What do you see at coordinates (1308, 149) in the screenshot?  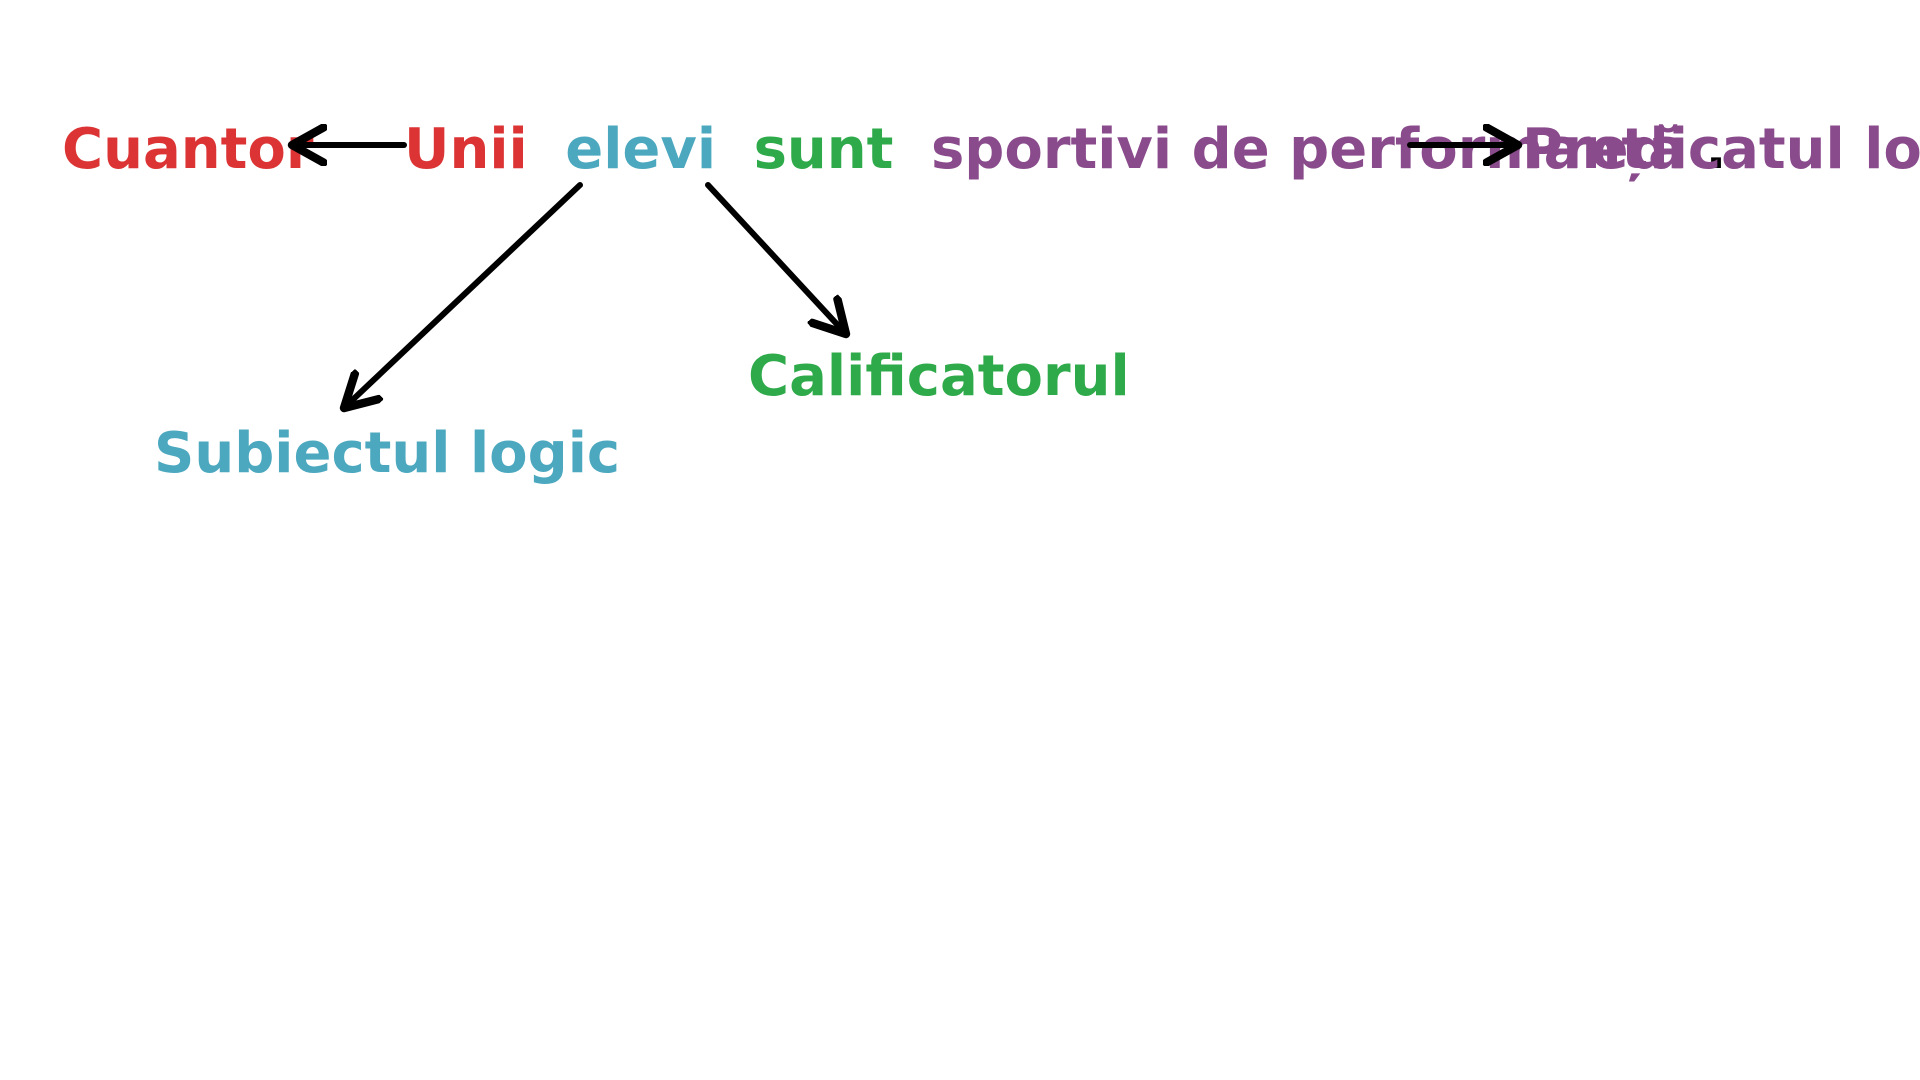 I see `sentence-predicate-words: sportivi de performanță` at bounding box center [1308, 149].